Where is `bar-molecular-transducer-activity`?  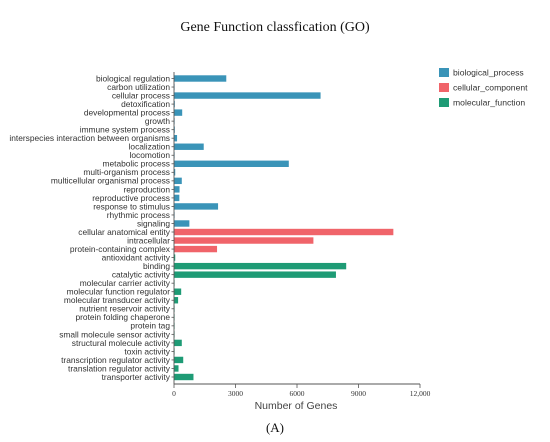
bar-molecular-transducer-activity is located at coordinates (176, 300).